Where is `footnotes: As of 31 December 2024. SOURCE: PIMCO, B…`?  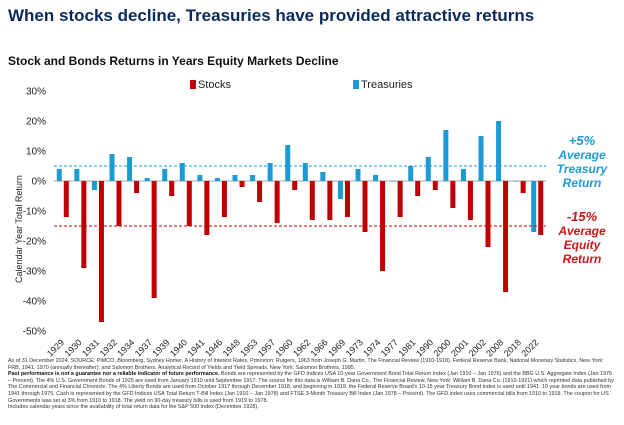
footnotes: As of 31 December 2024. SOURCE: PIMCO, B… is located at coordinates (312, 384).